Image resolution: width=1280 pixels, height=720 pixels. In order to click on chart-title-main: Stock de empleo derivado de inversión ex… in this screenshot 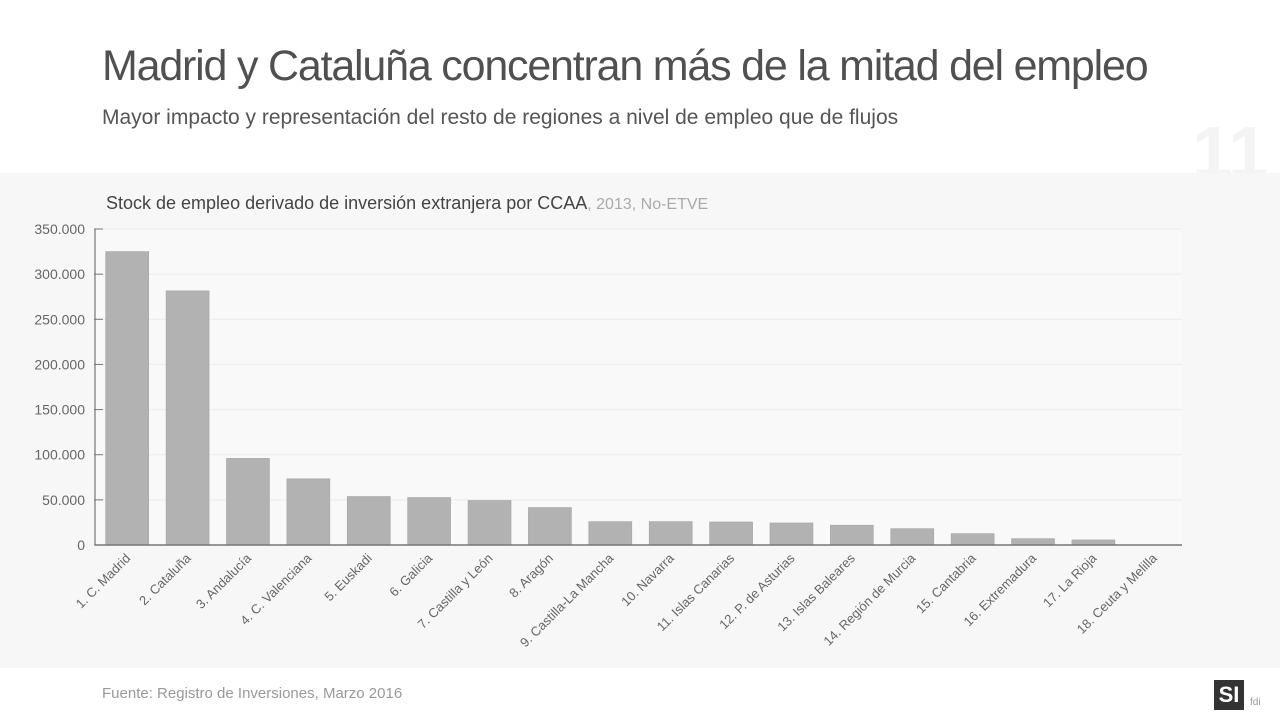, I will do `click(347, 203)`.